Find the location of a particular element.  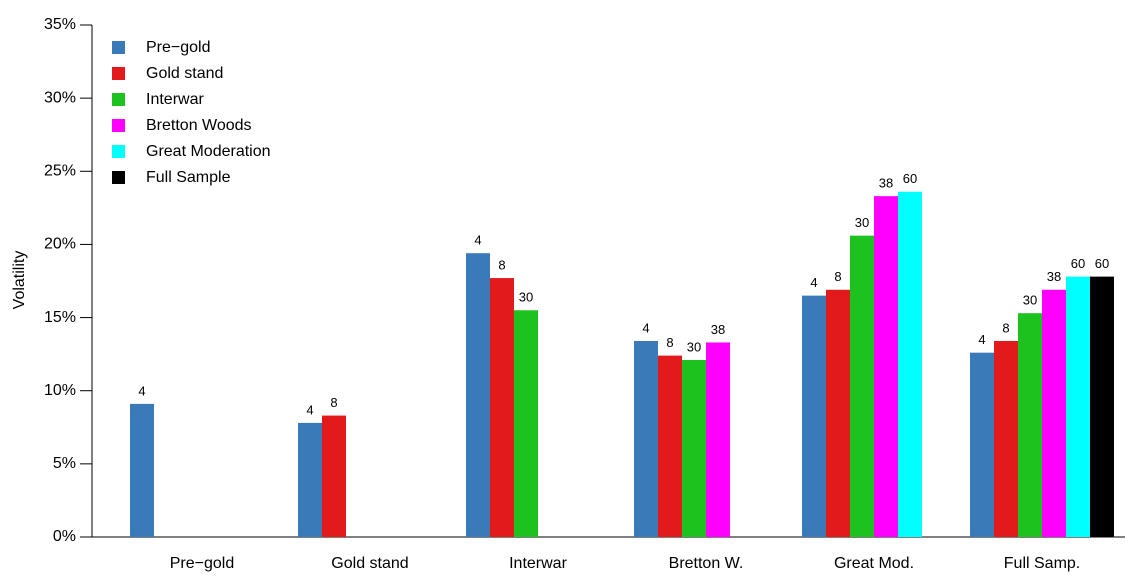

x-tick-label: Great Mod. is located at coordinates (874, 563).